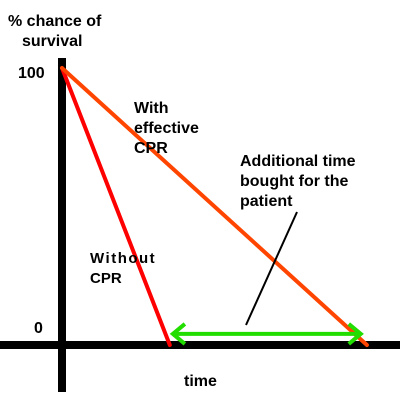 The height and width of the screenshot is (400, 400). I want to click on series-label-without-cpr-line1: Without, so click(123, 258).